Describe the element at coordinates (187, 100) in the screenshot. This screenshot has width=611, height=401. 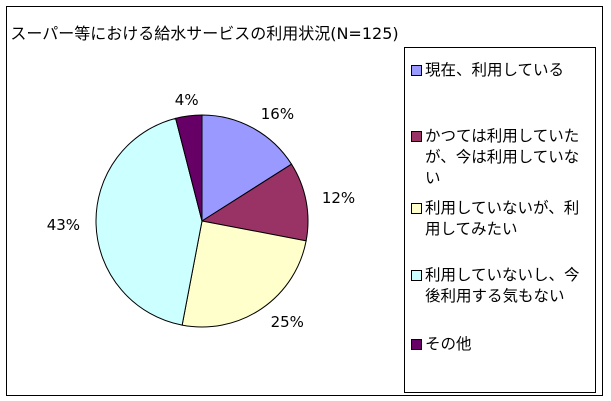
I see `data-label: 4%` at that location.